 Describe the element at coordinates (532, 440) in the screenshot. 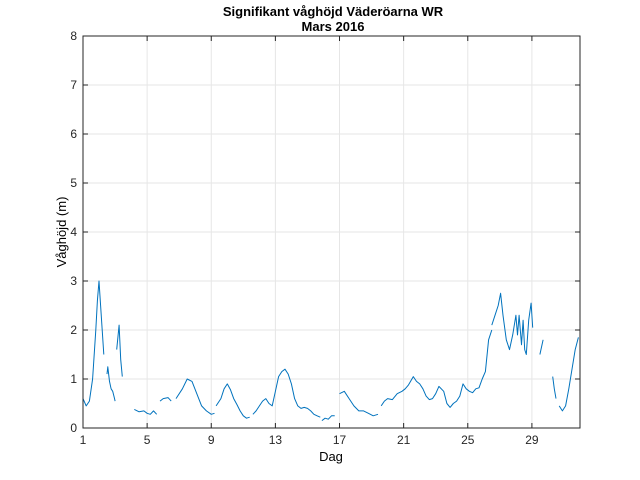

I see `x-tick-label: 29` at that location.